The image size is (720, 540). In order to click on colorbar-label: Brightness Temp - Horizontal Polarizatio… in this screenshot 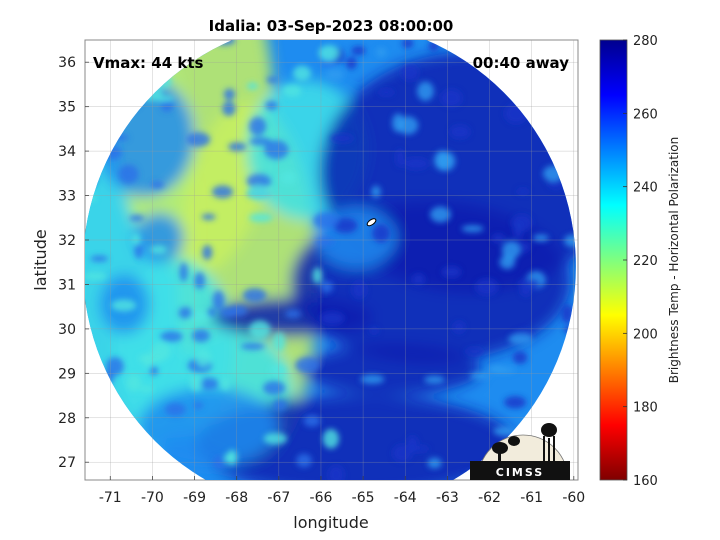, I will do `click(674, 260)`.